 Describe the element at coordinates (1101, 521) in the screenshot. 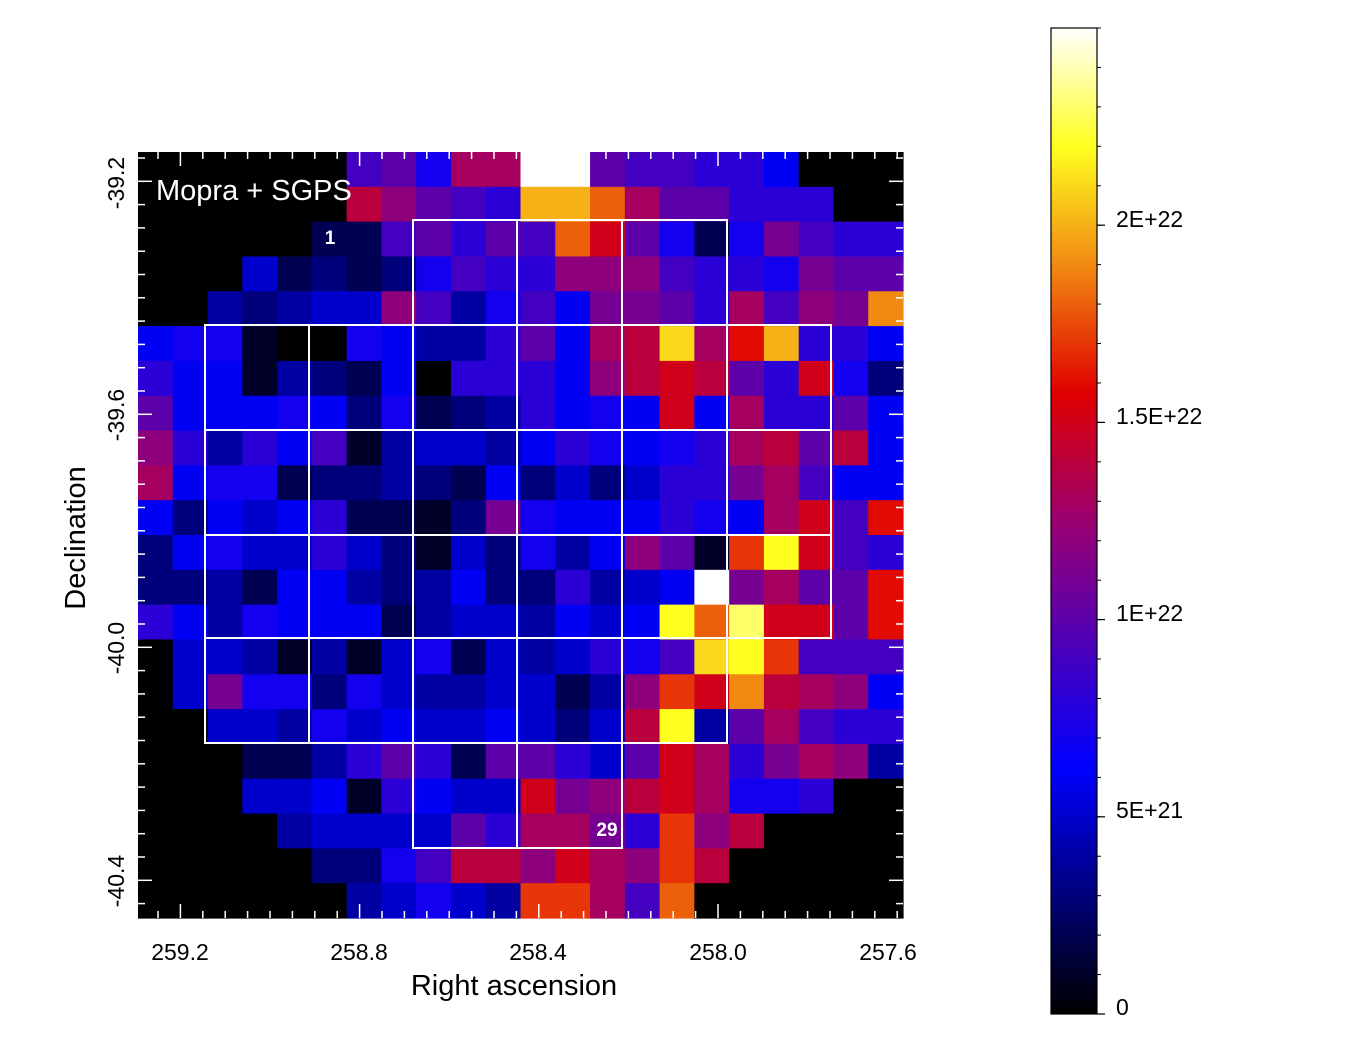

I see `colorbar-ticks` at that location.